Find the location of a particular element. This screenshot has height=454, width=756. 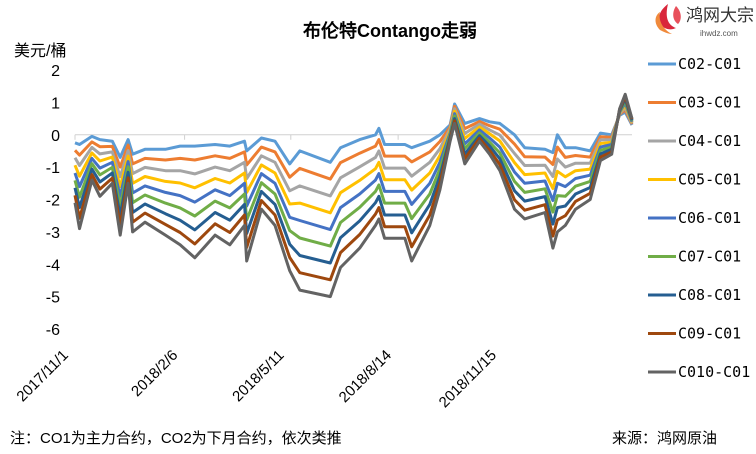

x-tick-label: 2018/5/11 is located at coordinates (258, 376).